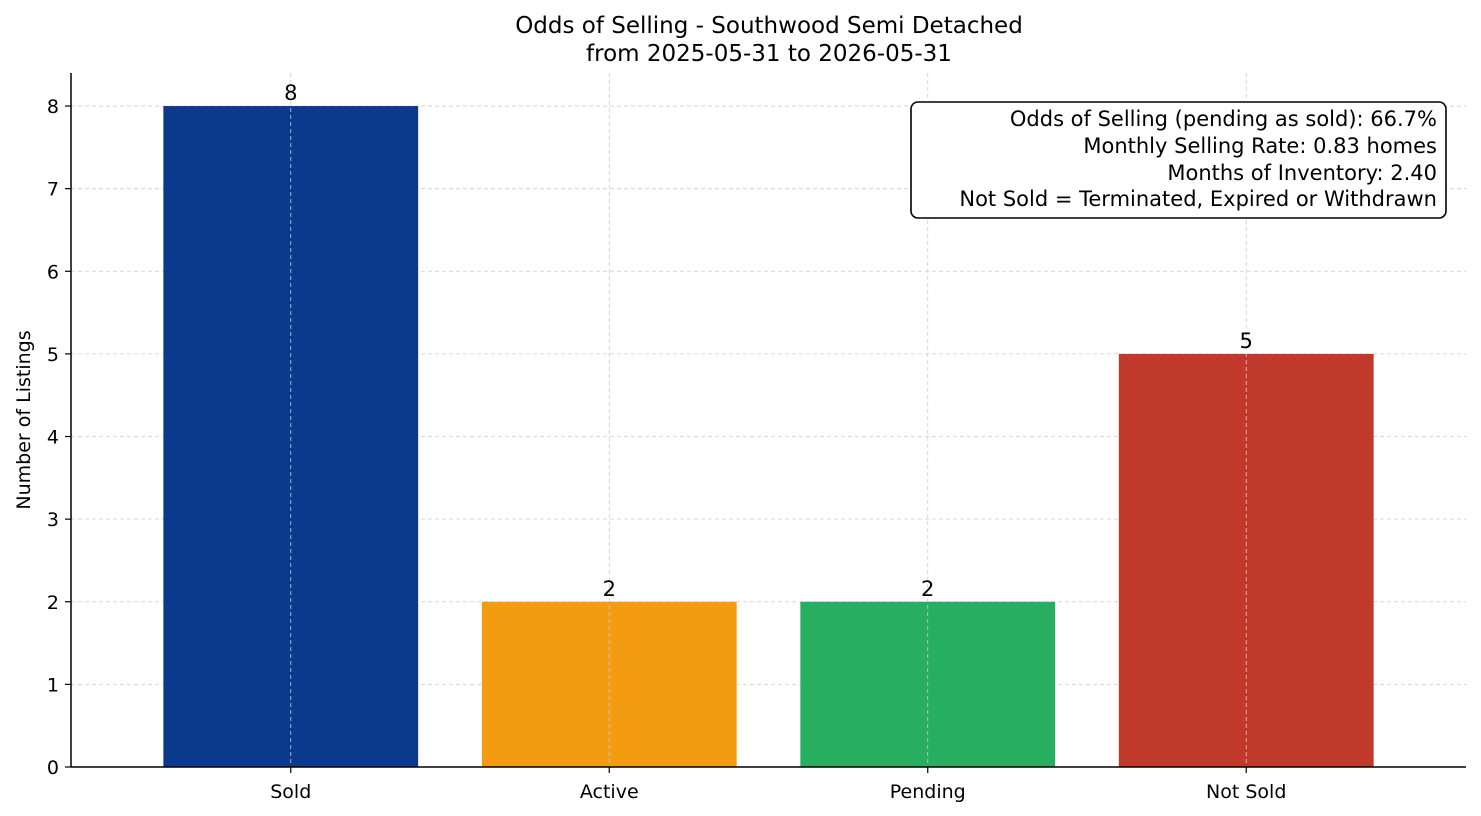 Image resolution: width=1481 pixels, height=816 pixels. Describe the element at coordinates (53, 685) in the screenshot. I see `y-tick-label: 1` at that location.